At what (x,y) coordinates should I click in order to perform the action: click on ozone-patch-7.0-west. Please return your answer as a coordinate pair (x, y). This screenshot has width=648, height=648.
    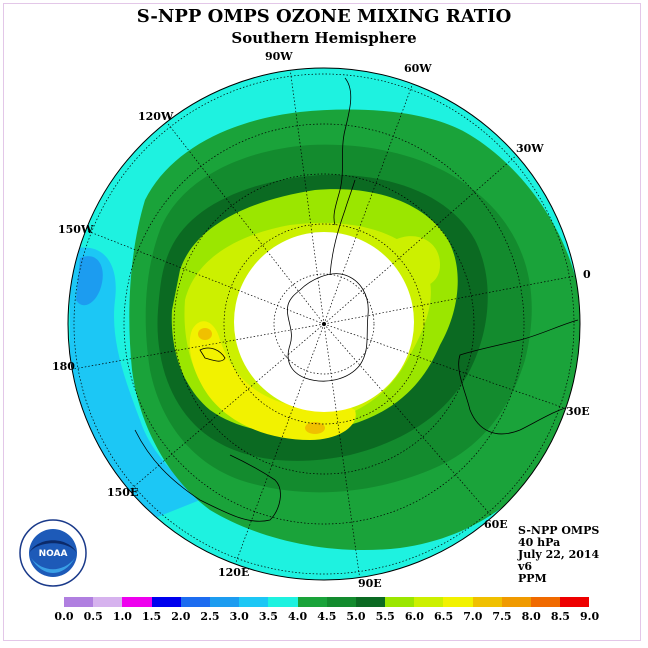
    Looking at the image, I should click on (205, 334).